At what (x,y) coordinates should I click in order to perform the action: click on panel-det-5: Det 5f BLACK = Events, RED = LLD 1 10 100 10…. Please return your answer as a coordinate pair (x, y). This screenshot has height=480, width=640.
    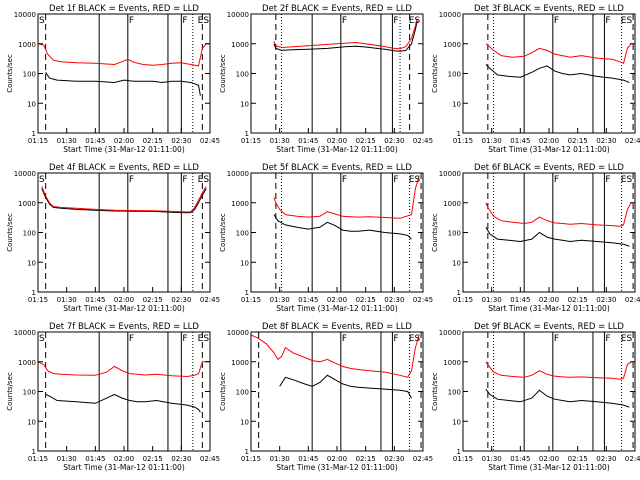
    Looking at the image, I should click on (326, 238).